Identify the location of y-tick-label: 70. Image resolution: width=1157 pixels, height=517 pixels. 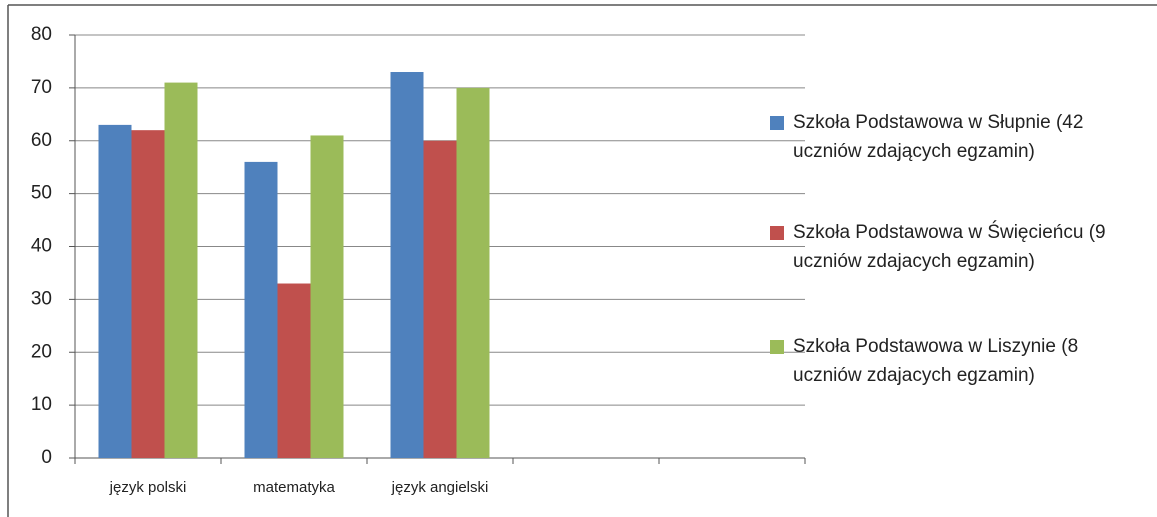
(41, 87).